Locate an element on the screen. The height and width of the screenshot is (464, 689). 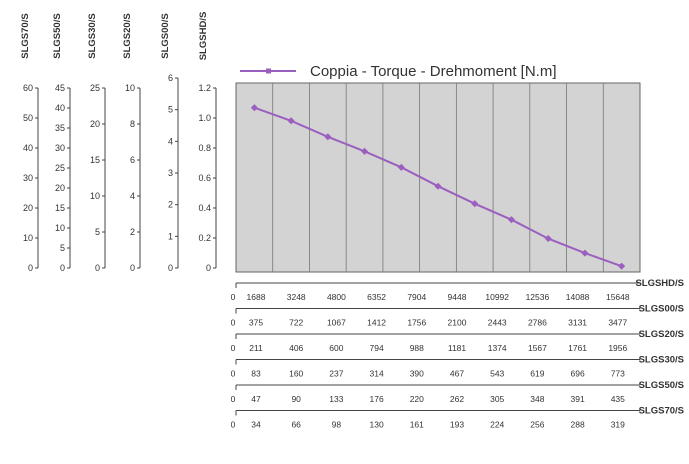
bottom-tick-label: 256 is located at coordinates (537, 425).